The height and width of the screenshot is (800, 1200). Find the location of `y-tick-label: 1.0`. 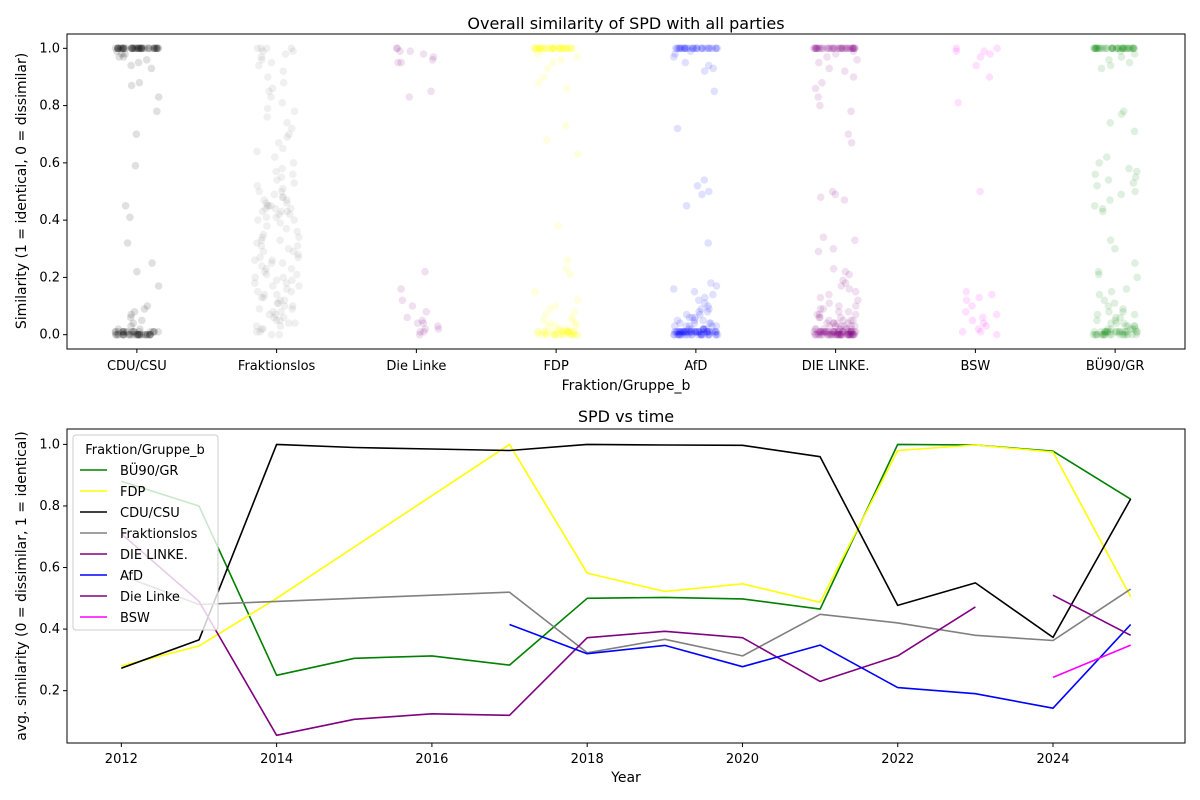

y-tick-label: 1.0 is located at coordinates (49, 444).